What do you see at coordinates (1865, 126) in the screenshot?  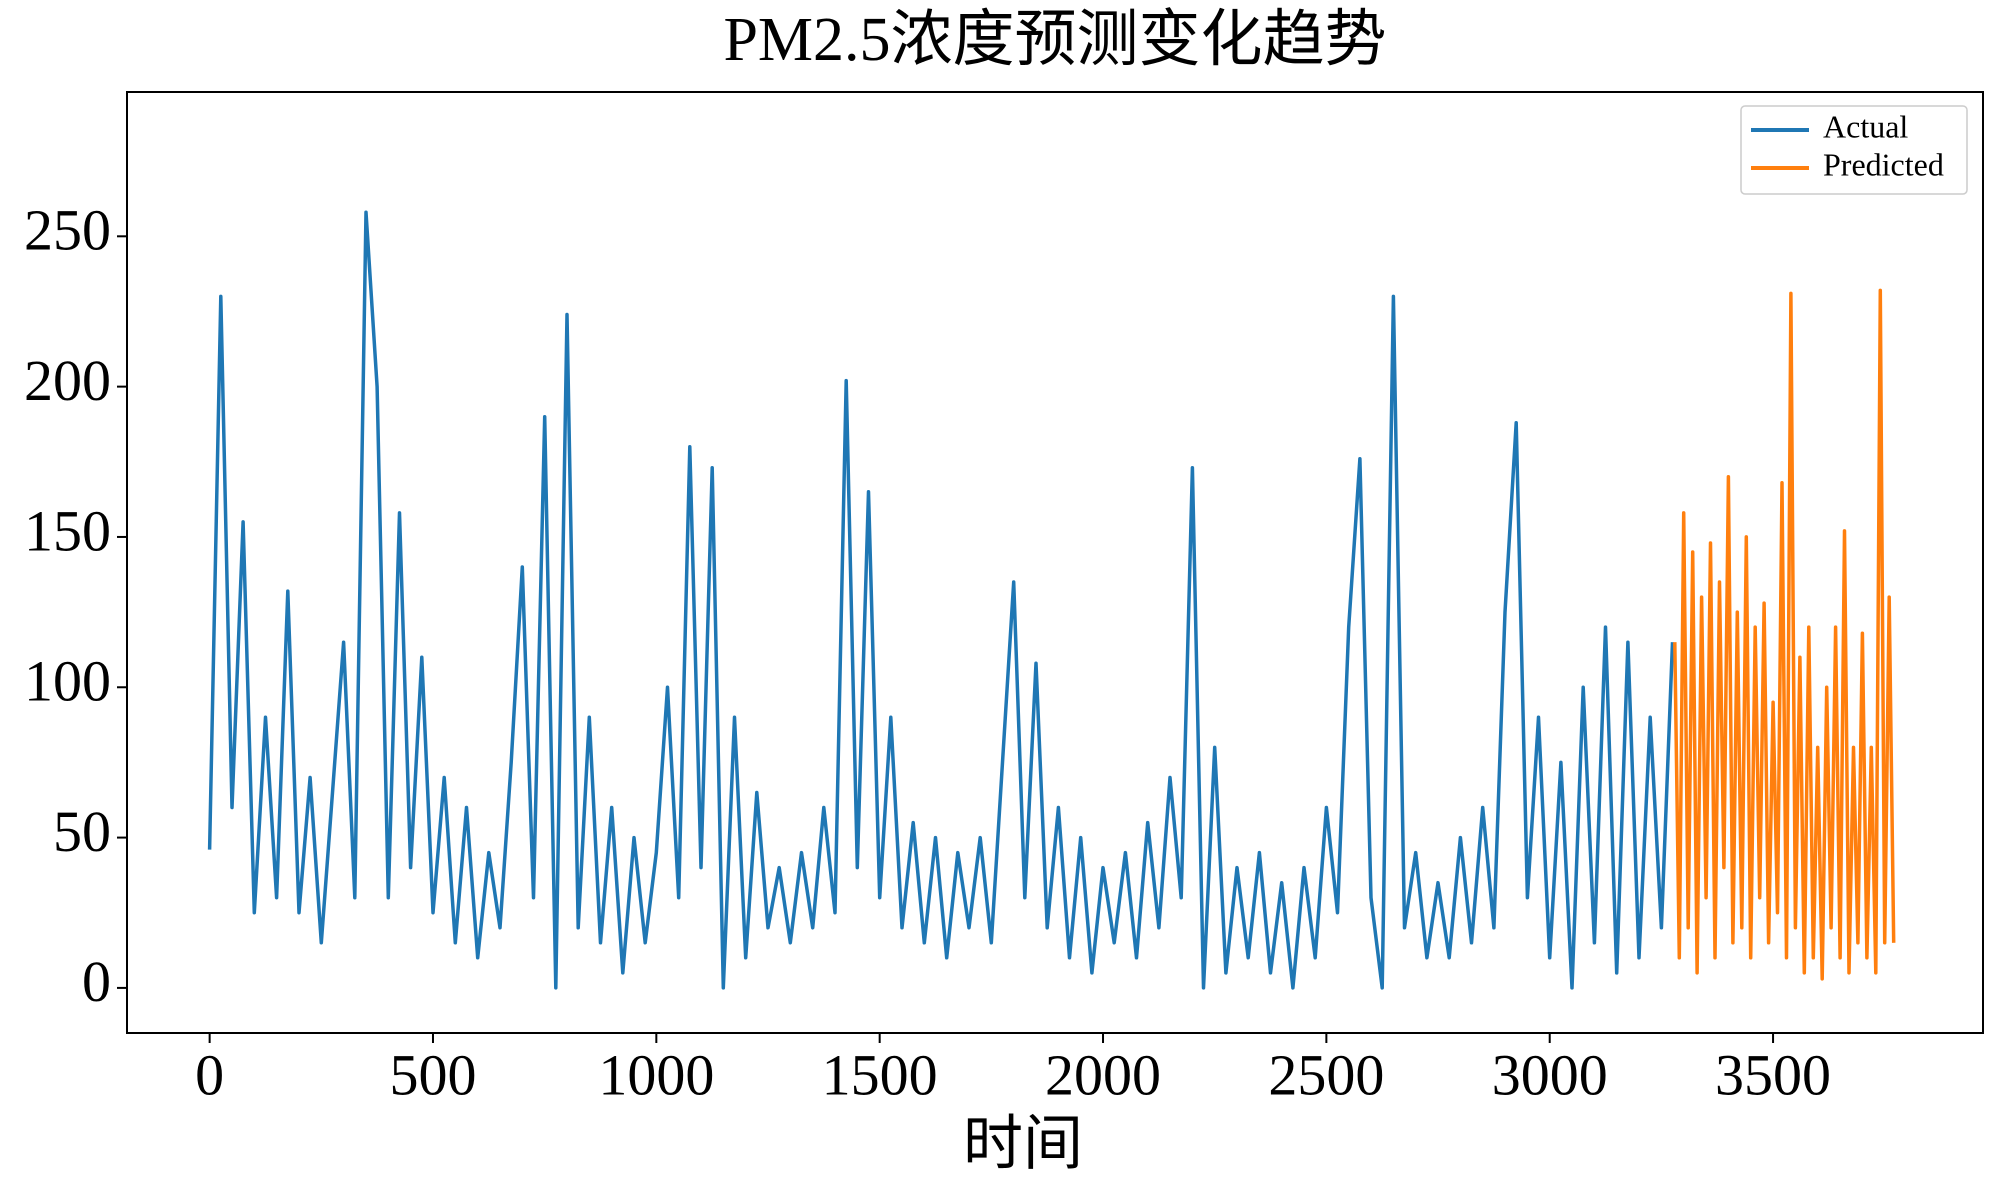 I see `legend-label: Actual` at bounding box center [1865, 126].